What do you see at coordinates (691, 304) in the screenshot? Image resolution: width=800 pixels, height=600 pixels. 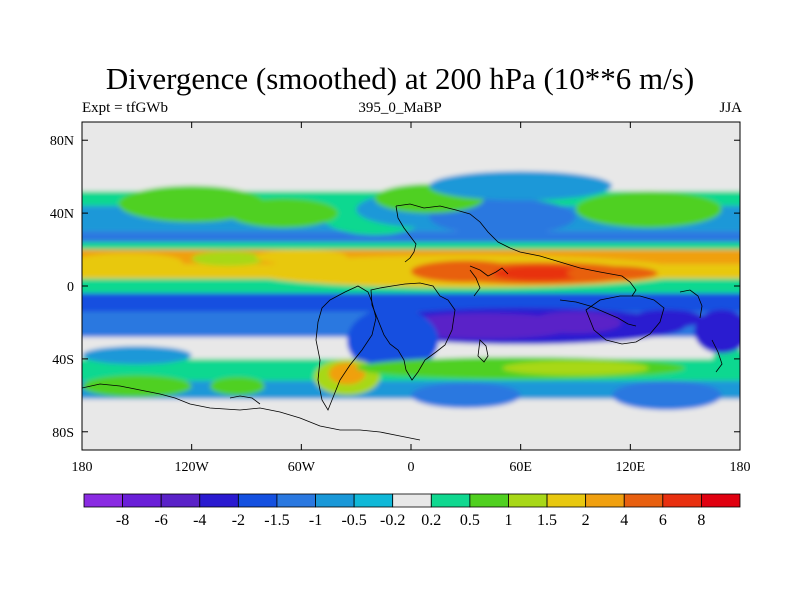 I see `coastline-pacific-islands` at bounding box center [691, 304].